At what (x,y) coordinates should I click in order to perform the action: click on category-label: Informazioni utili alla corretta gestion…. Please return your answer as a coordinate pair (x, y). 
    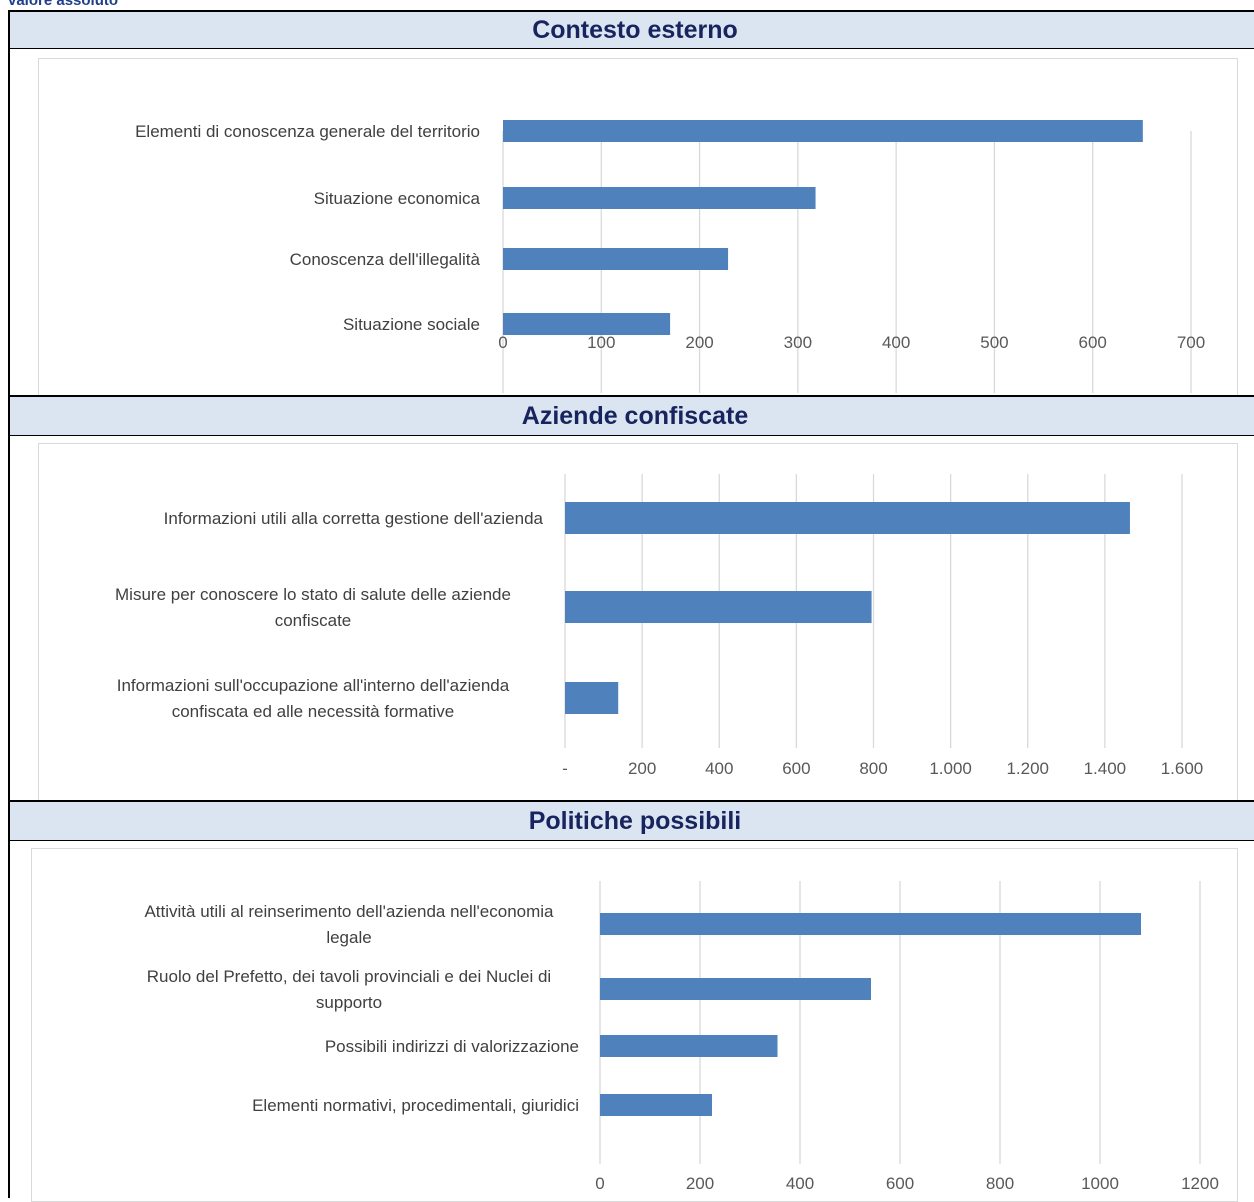
    Looking at the image, I should click on (354, 518).